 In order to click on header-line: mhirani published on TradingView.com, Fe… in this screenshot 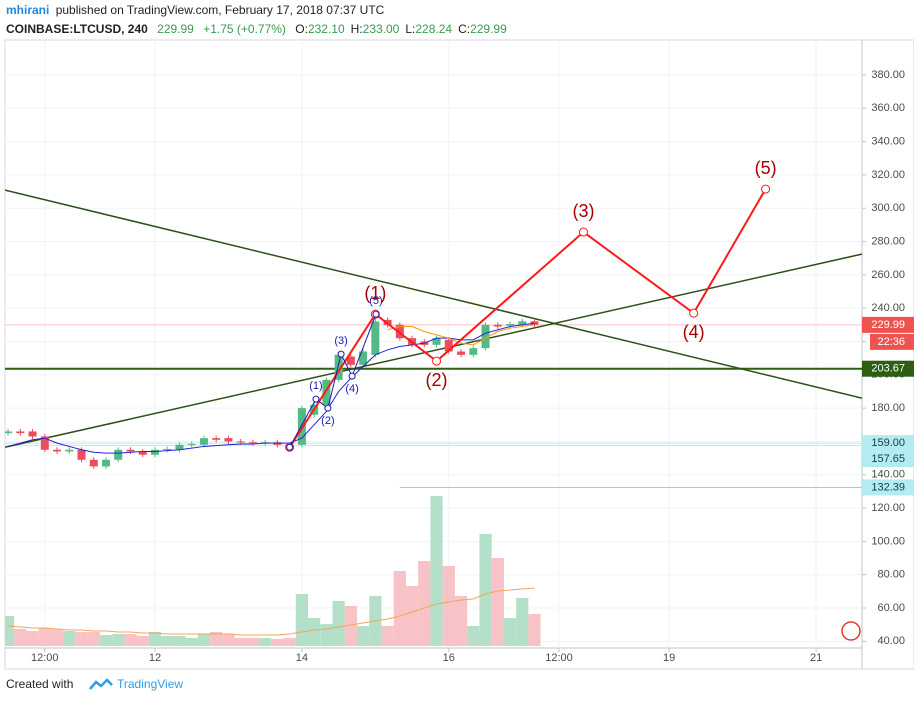, I will do `click(195, 10)`.